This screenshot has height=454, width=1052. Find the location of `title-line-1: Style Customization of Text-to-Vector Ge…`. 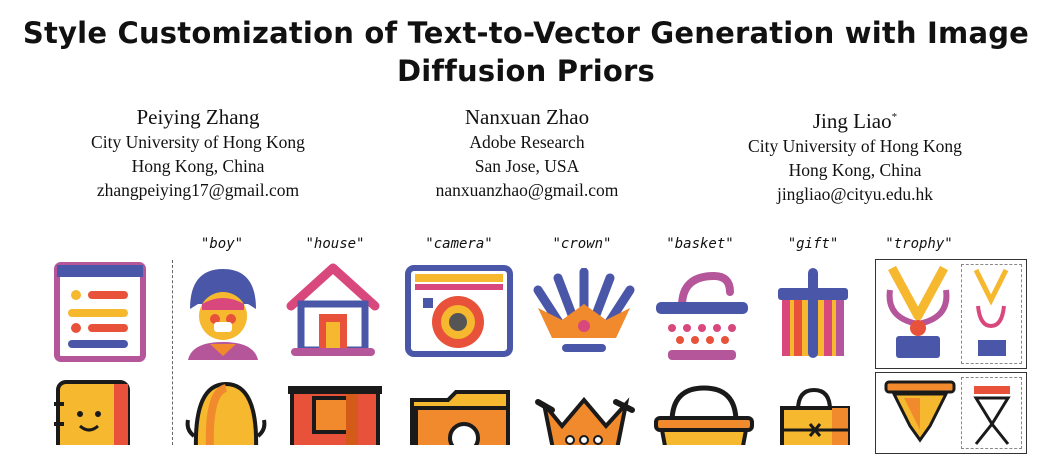

title-line-1: Style Customization of Text-to-Vector Ge… is located at coordinates (526, 33).